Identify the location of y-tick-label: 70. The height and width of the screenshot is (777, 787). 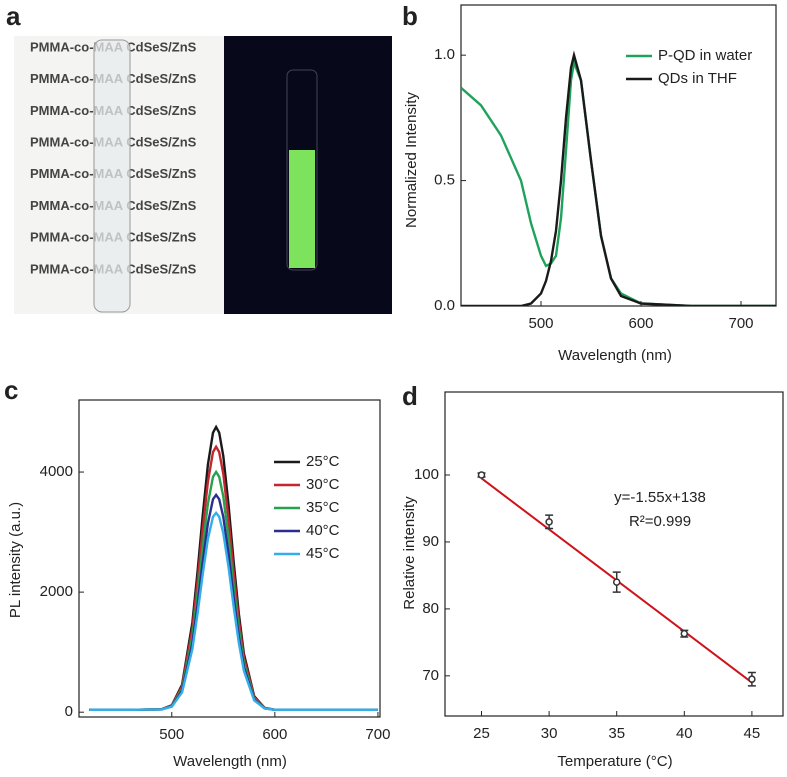
(430, 675).